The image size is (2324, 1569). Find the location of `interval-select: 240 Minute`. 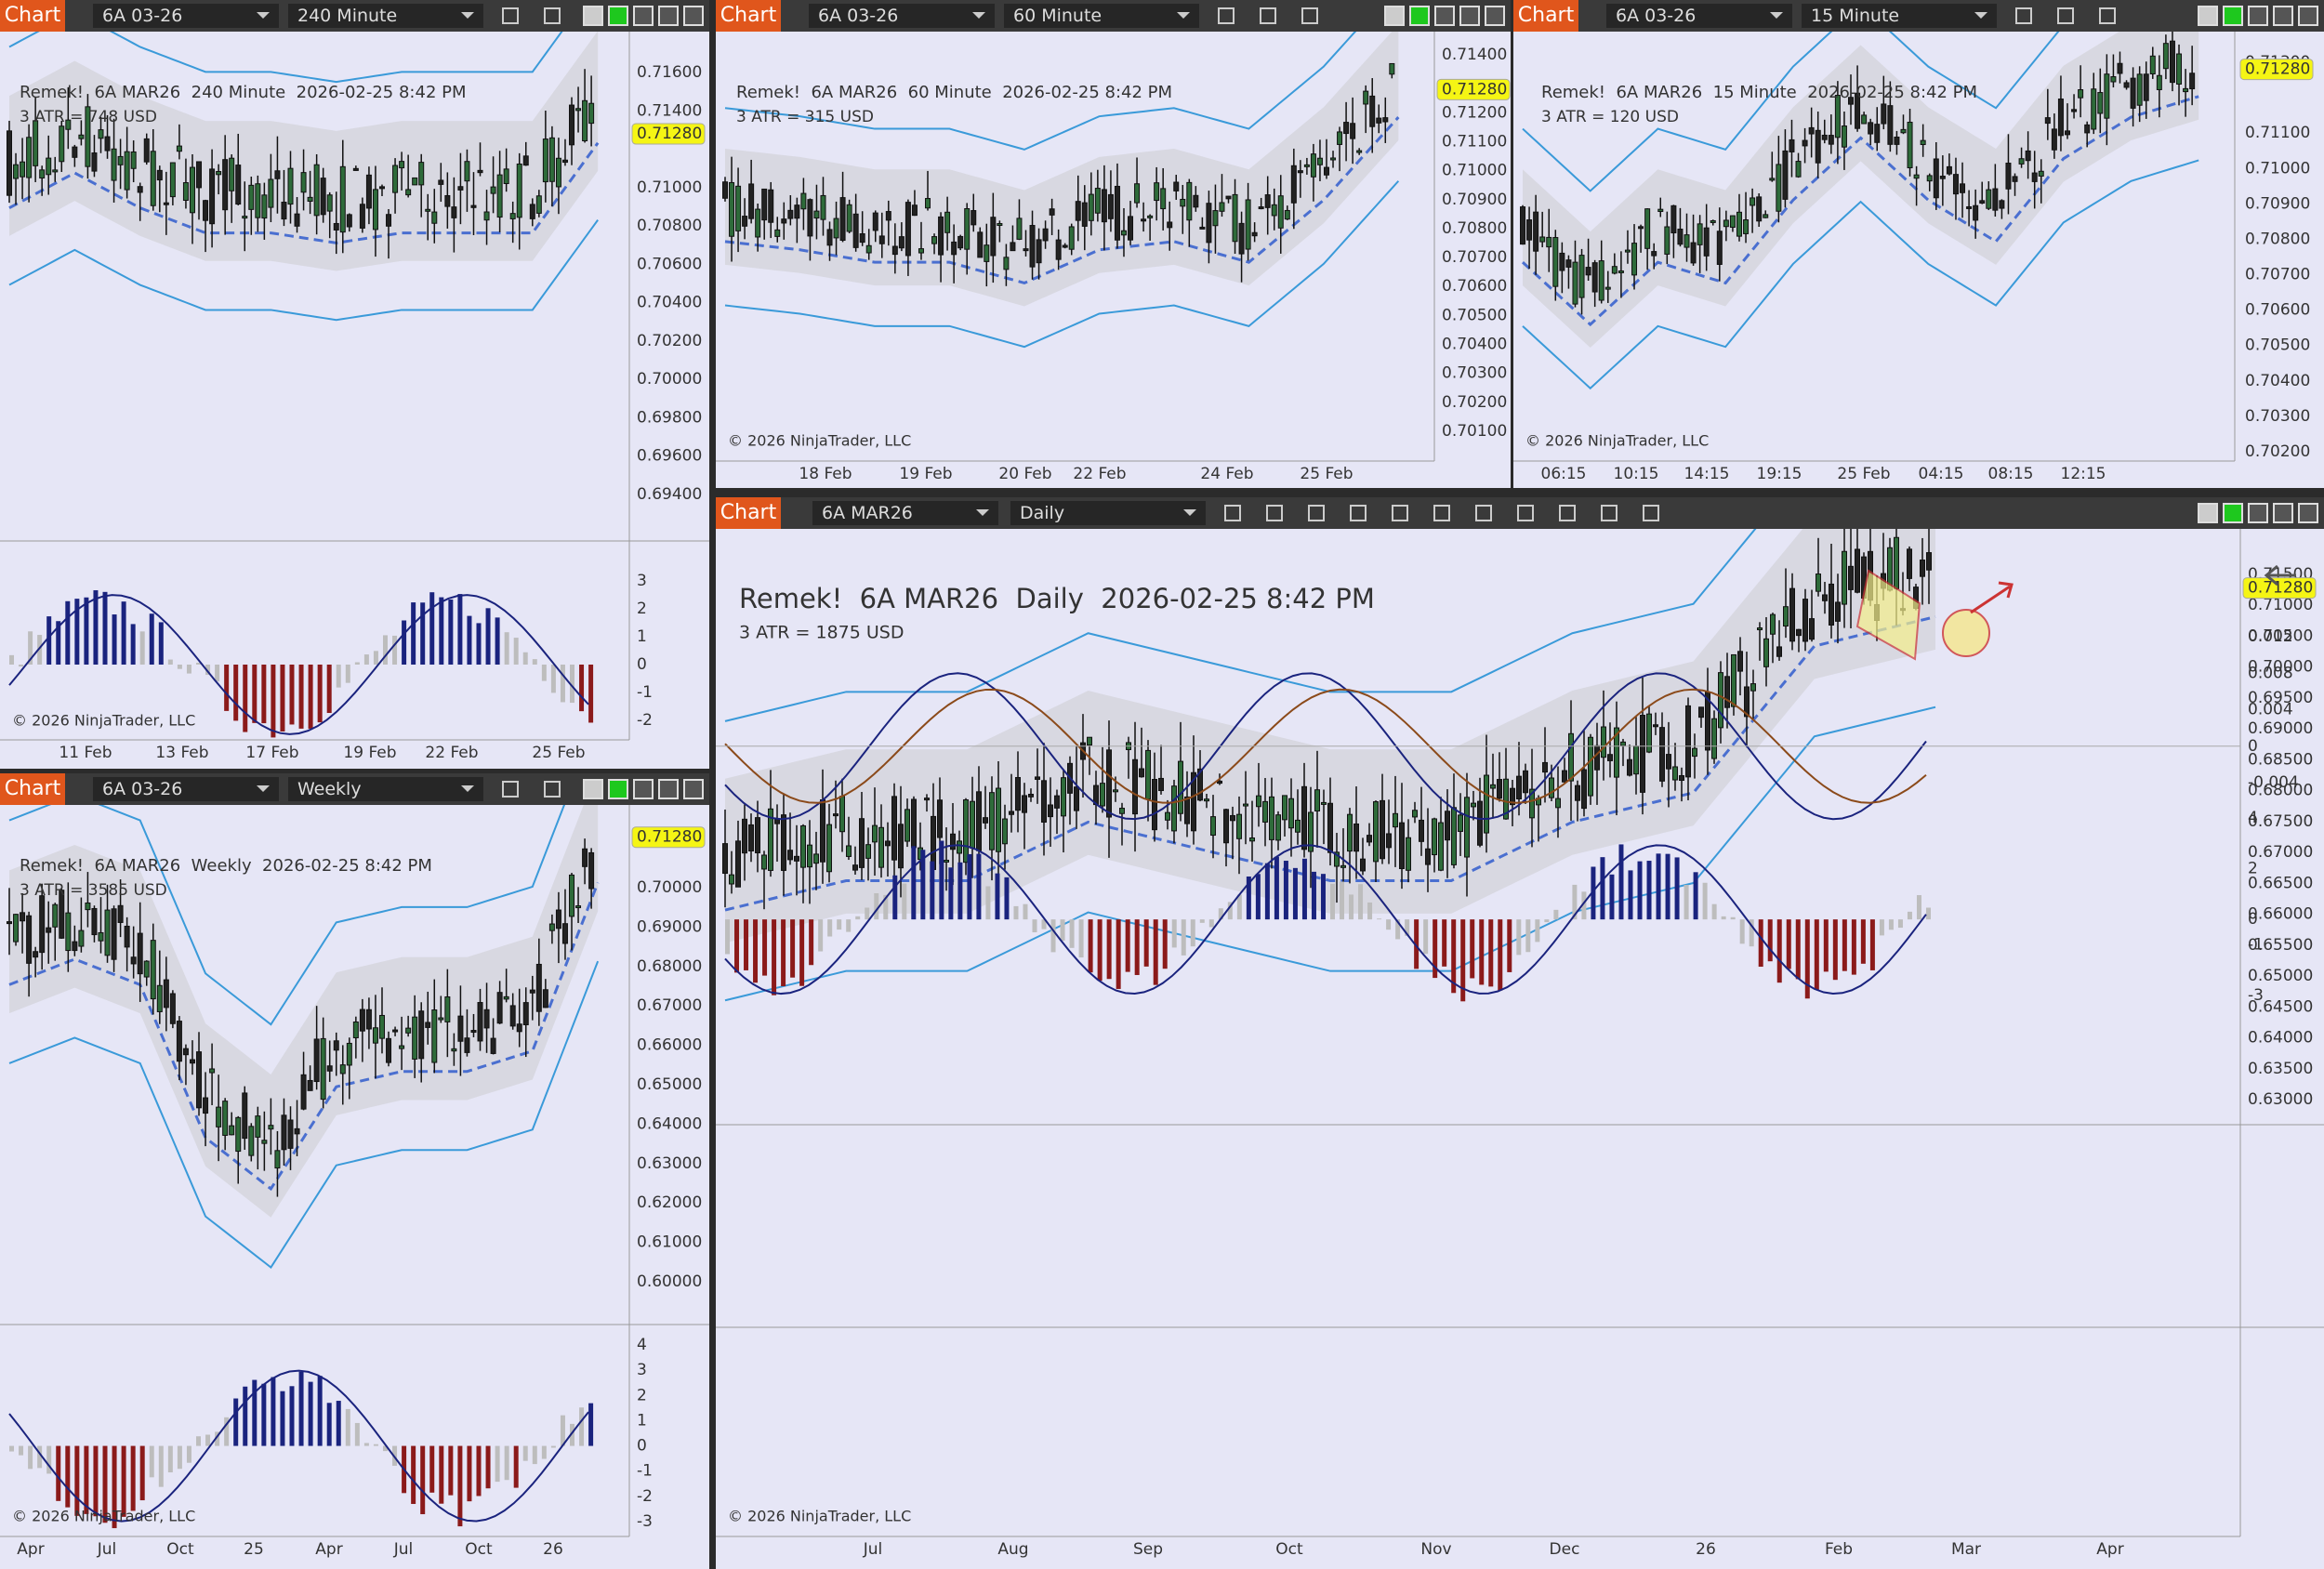

interval-select: 240 Minute is located at coordinates (385, 16).